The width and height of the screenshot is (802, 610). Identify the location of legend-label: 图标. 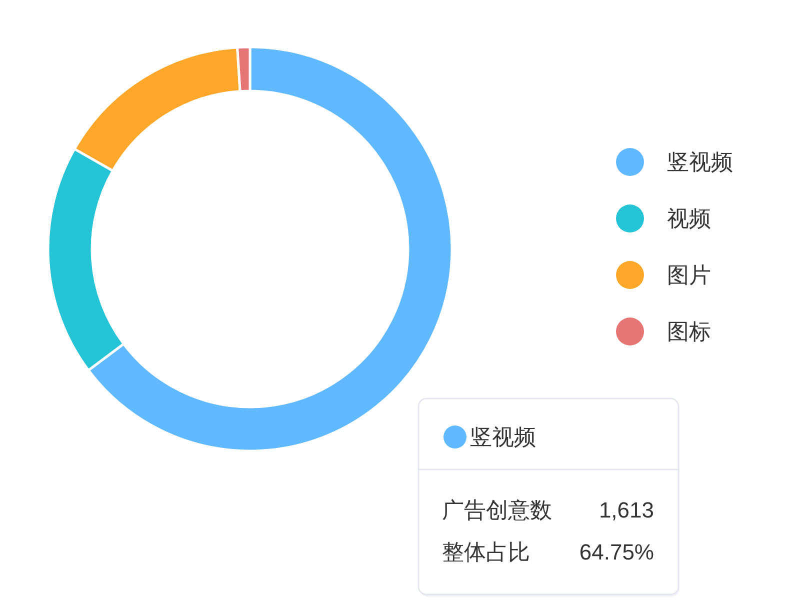
(689, 331).